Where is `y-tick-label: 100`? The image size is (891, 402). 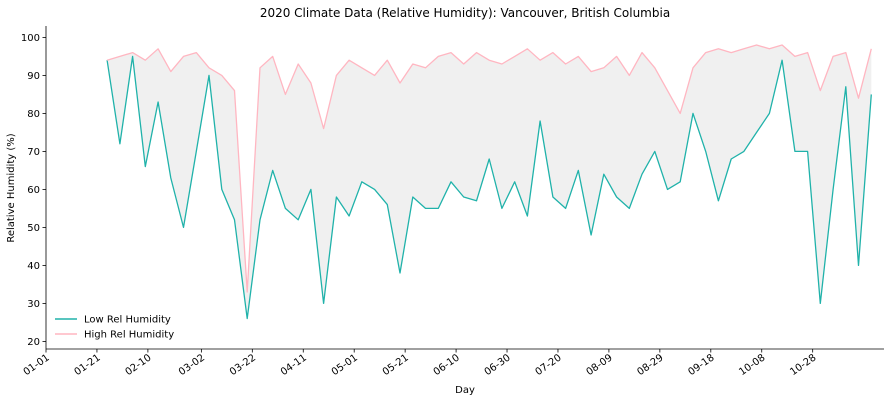 y-tick-label: 100 is located at coordinates (30, 38).